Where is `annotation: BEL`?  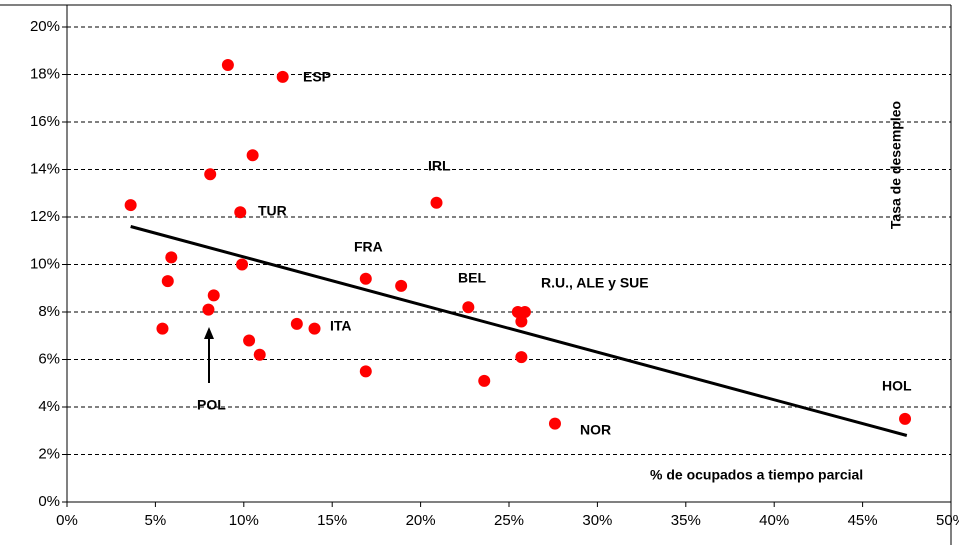 annotation: BEL is located at coordinates (472, 278).